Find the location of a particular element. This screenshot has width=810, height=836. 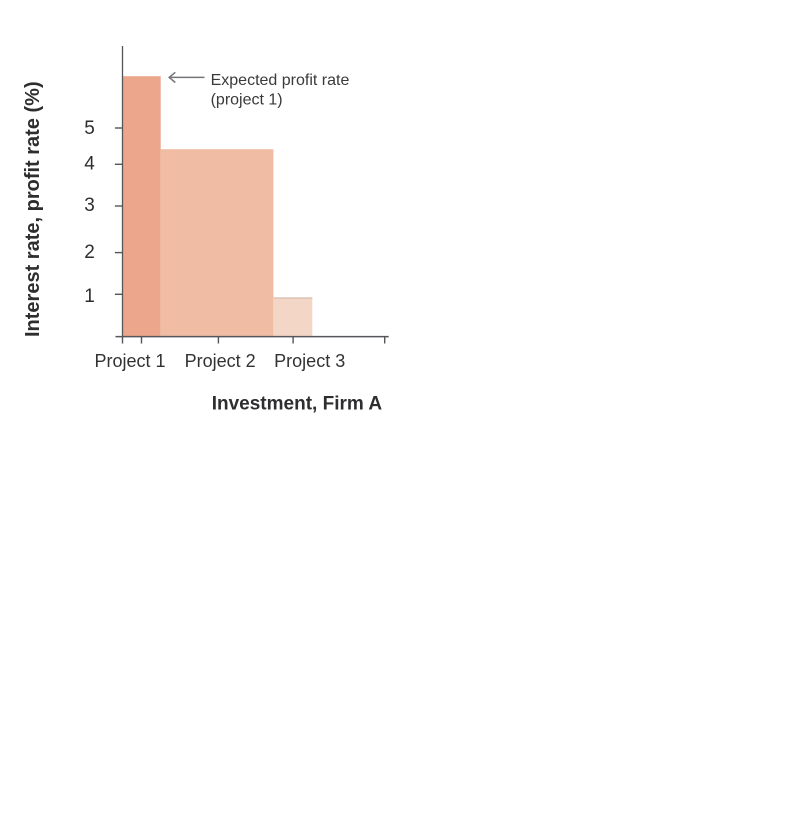

svg-text: Project 1 is located at coordinates (129, 361).